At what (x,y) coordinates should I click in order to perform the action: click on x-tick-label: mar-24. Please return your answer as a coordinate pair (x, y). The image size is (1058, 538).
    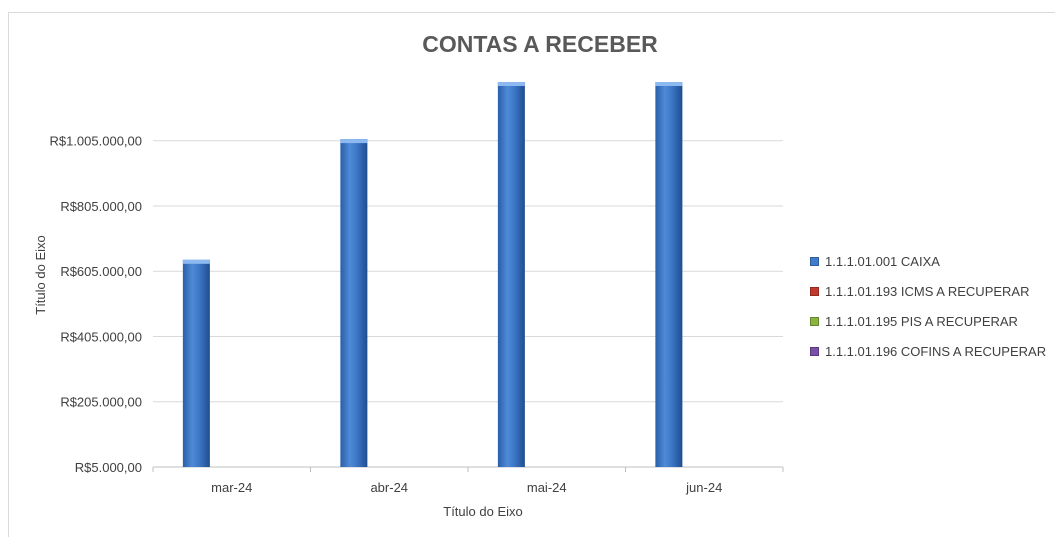
    Looking at the image, I should click on (231, 487).